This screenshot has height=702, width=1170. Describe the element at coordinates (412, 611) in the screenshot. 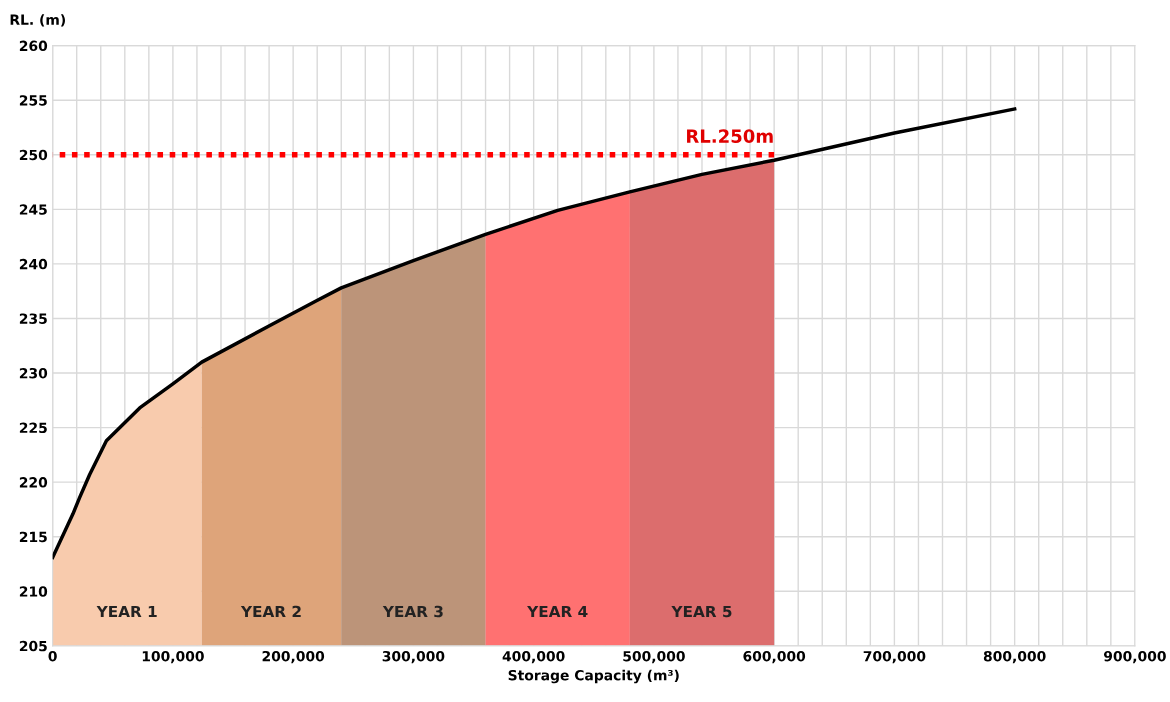

I see `series-label: YEAR 3` at that location.